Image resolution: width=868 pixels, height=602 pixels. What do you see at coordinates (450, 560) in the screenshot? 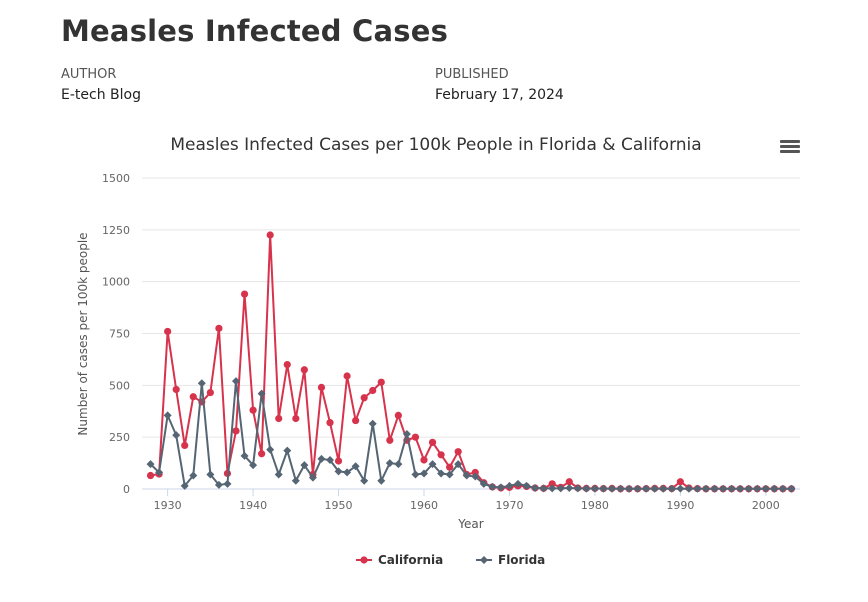
I see `legend: California Florida` at bounding box center [450, 560].